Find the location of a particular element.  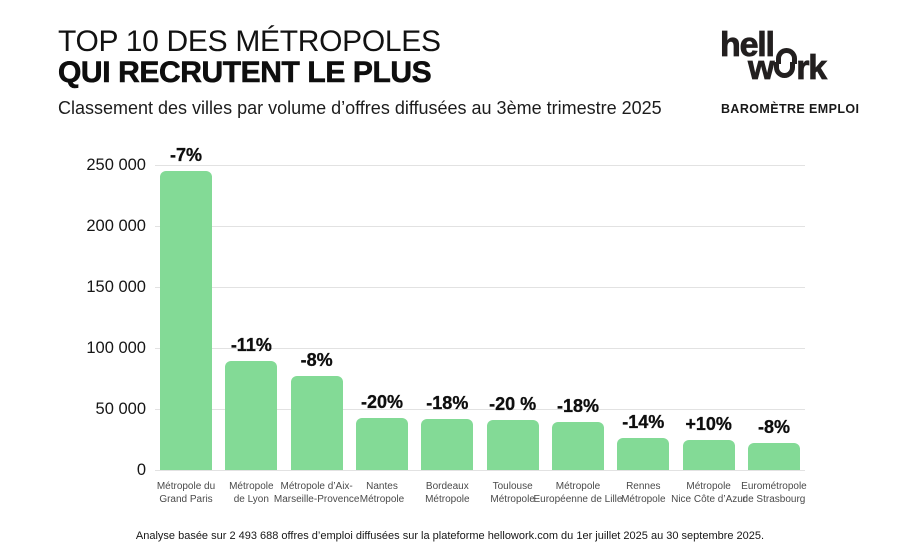

bar-category-line: Marseille-Provence is located at coordinates (316, 499).